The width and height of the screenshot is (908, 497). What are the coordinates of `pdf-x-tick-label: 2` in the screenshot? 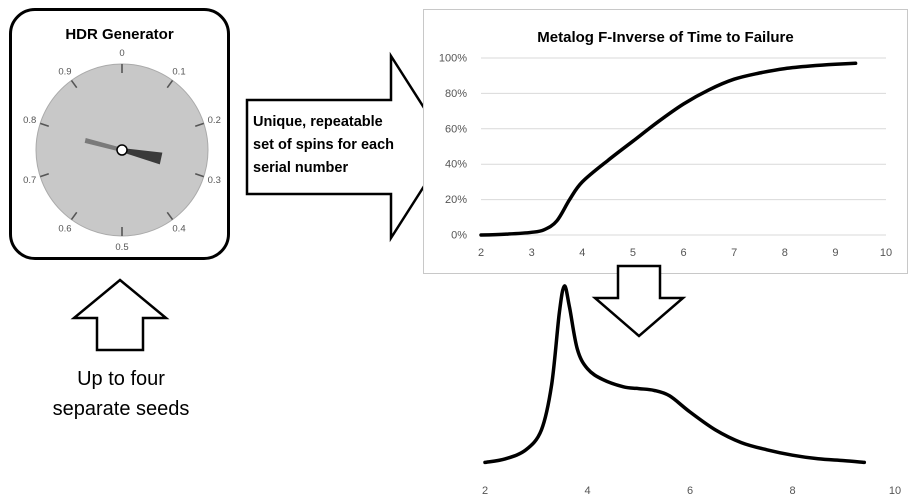 It's located at (485, 491).